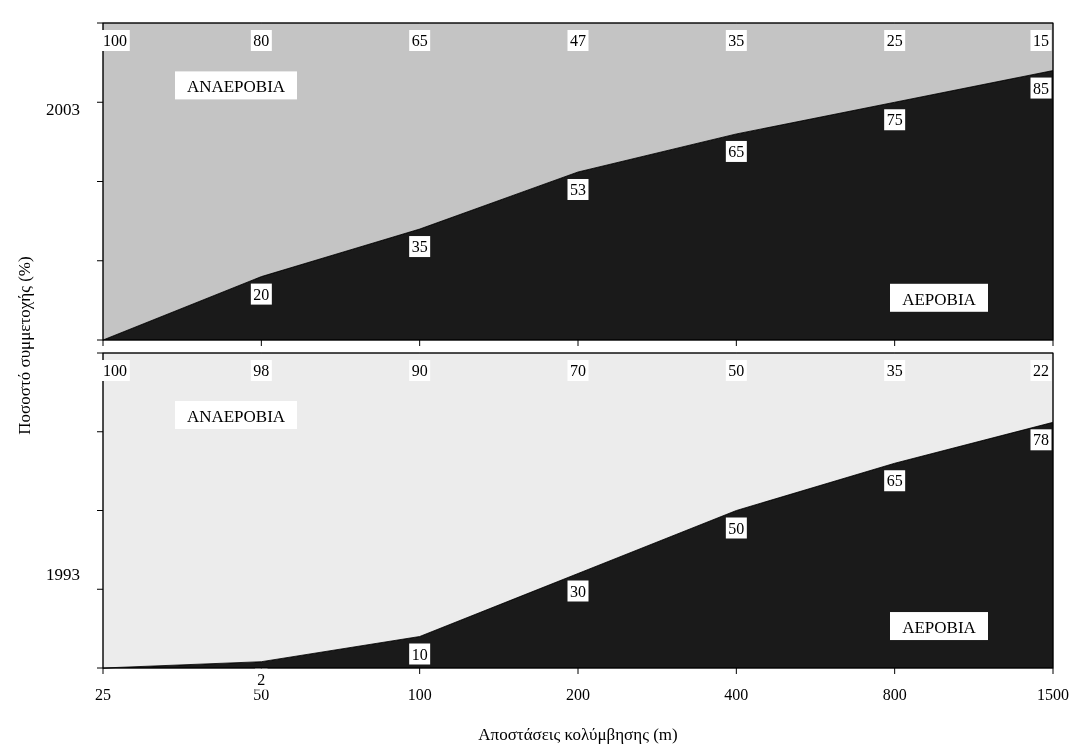 The image size is (1091, 755). I want to click on text: 2003, so click(63, 109).